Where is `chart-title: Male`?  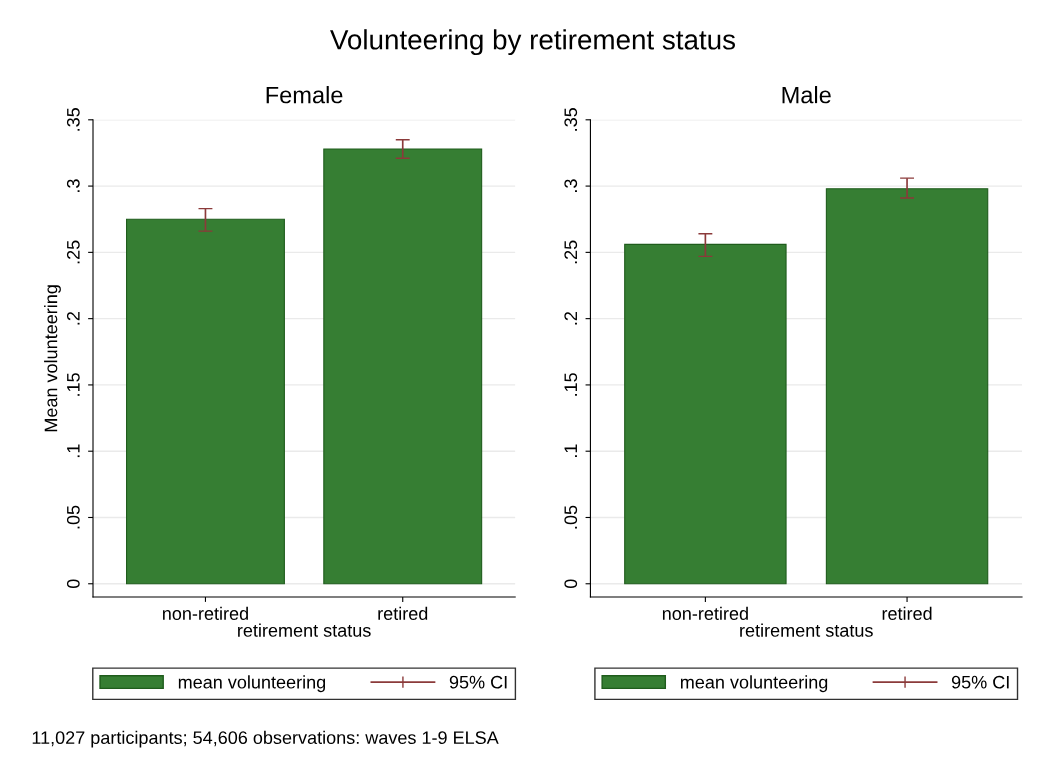 chart-title: Male is located at coordinates (806, 95).